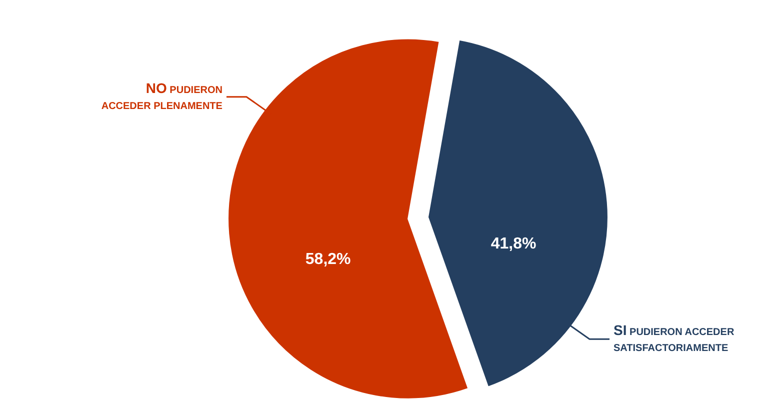  What do you see at coordinates (328, 259) in the screenshot?
I see `data-label: 58,2%` at bounding box center [328, 259].